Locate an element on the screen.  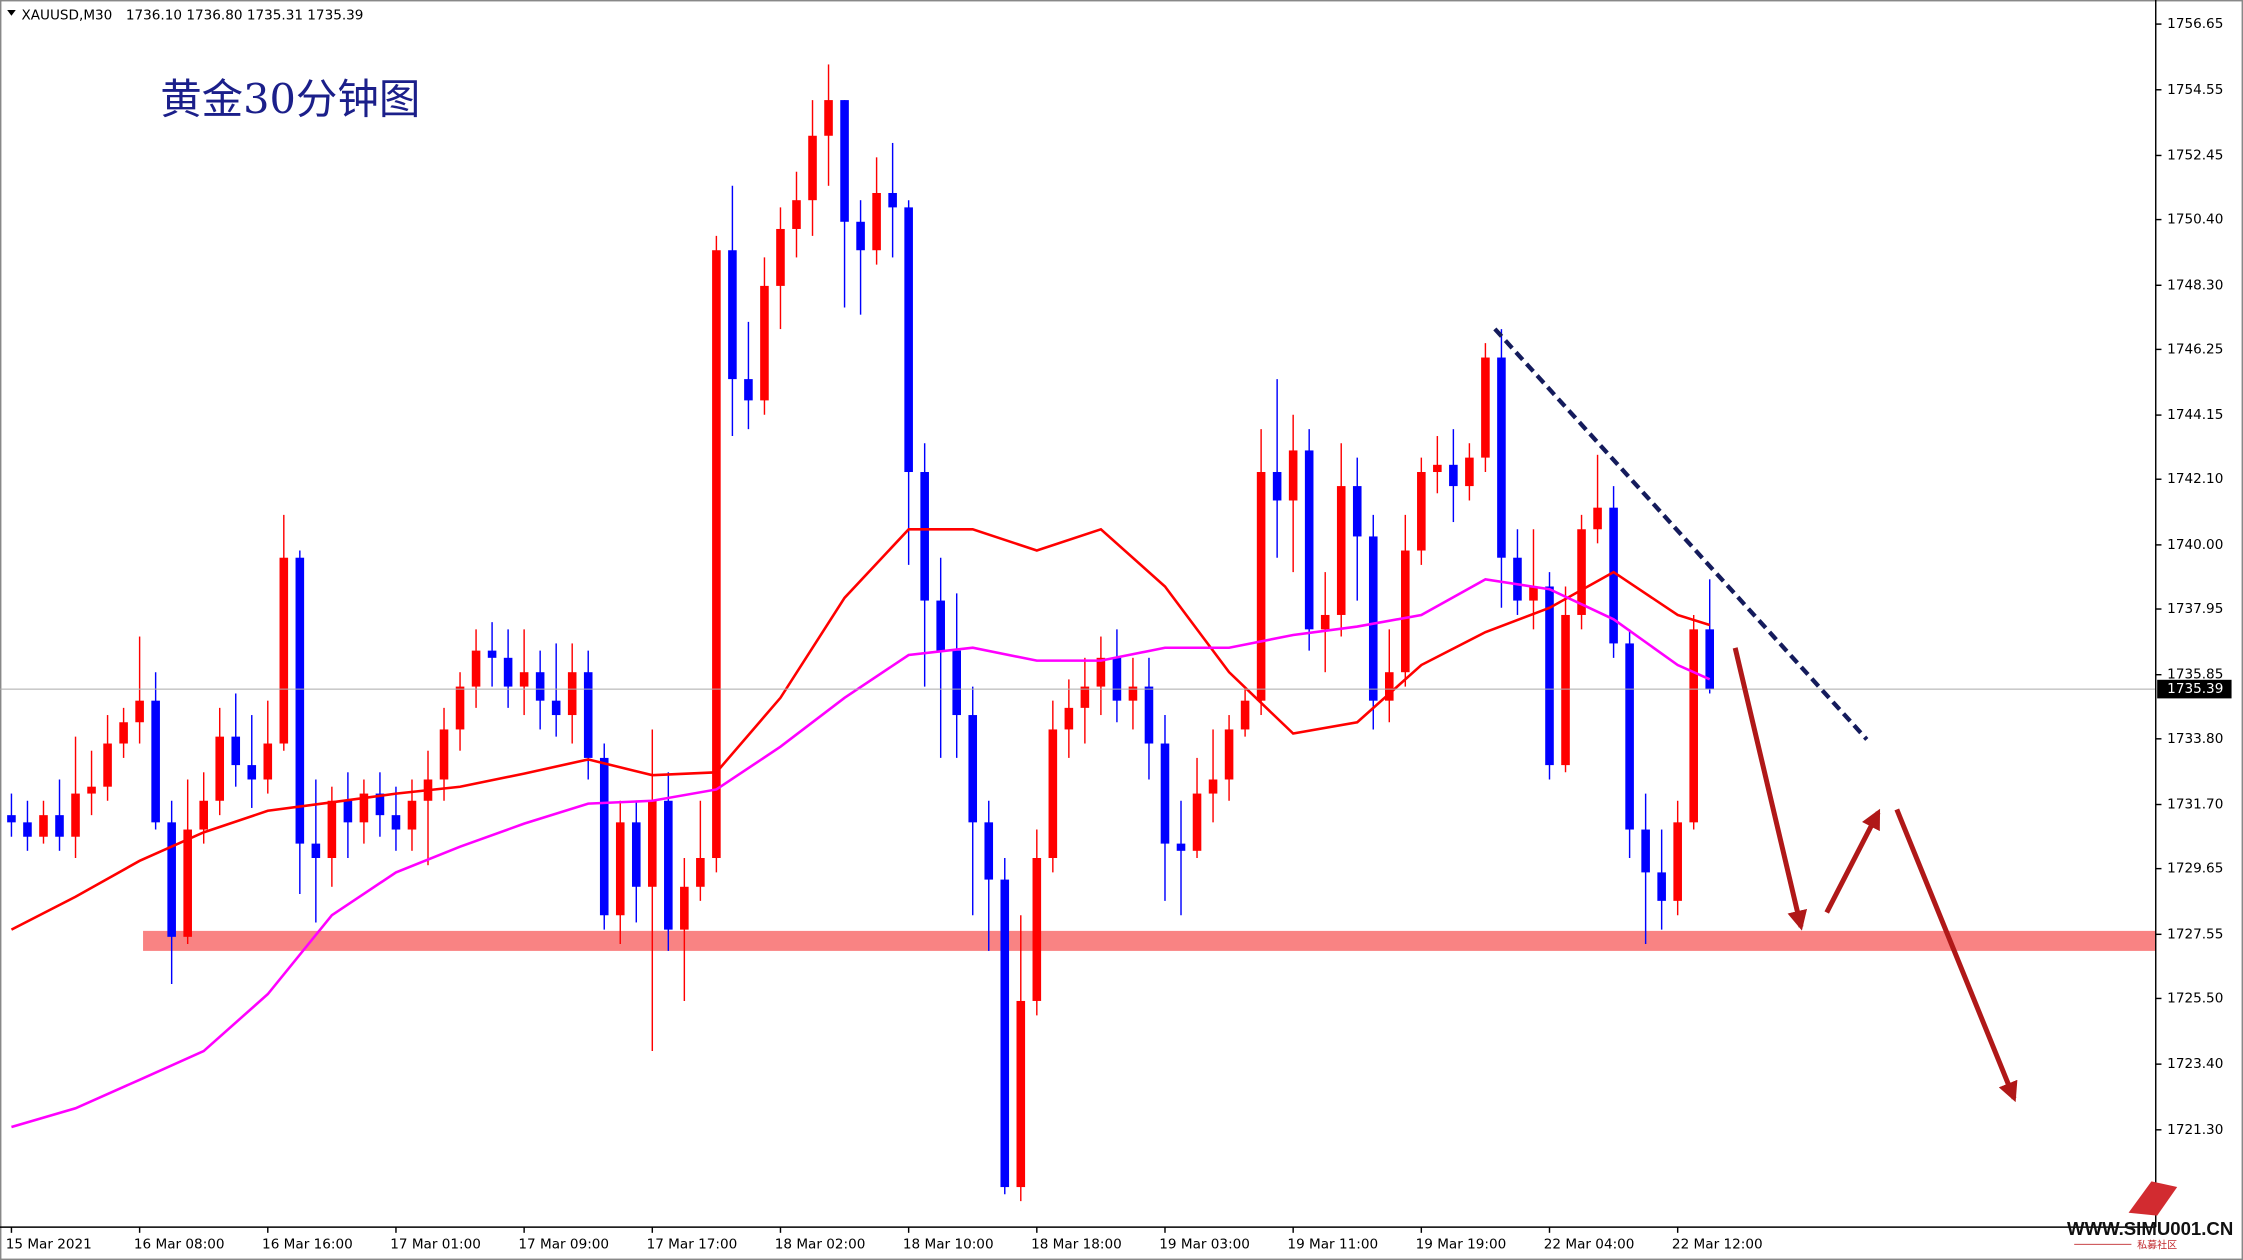
y-tick-label: 1756.65 is located at coordinates (2195, 24).